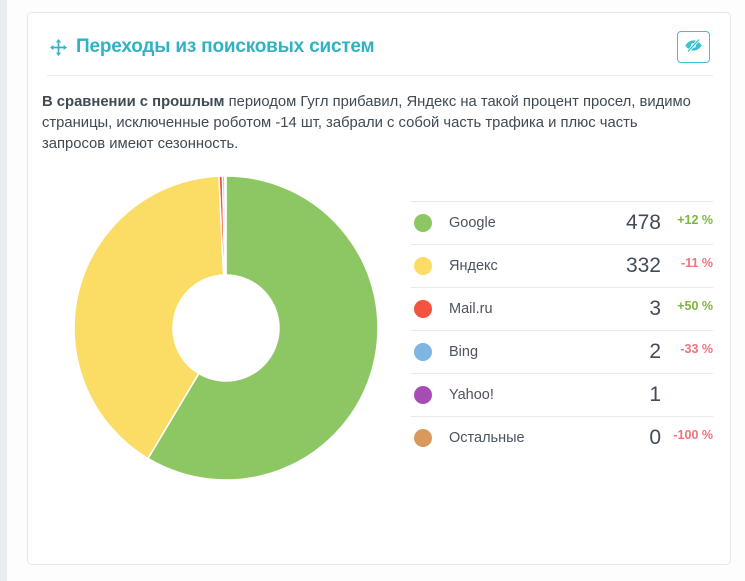 This screenshot has width=745, height=581. Describe the element at coordinates (643, 222) in the screenshot. I see `legend-value-google: 478` at that location.